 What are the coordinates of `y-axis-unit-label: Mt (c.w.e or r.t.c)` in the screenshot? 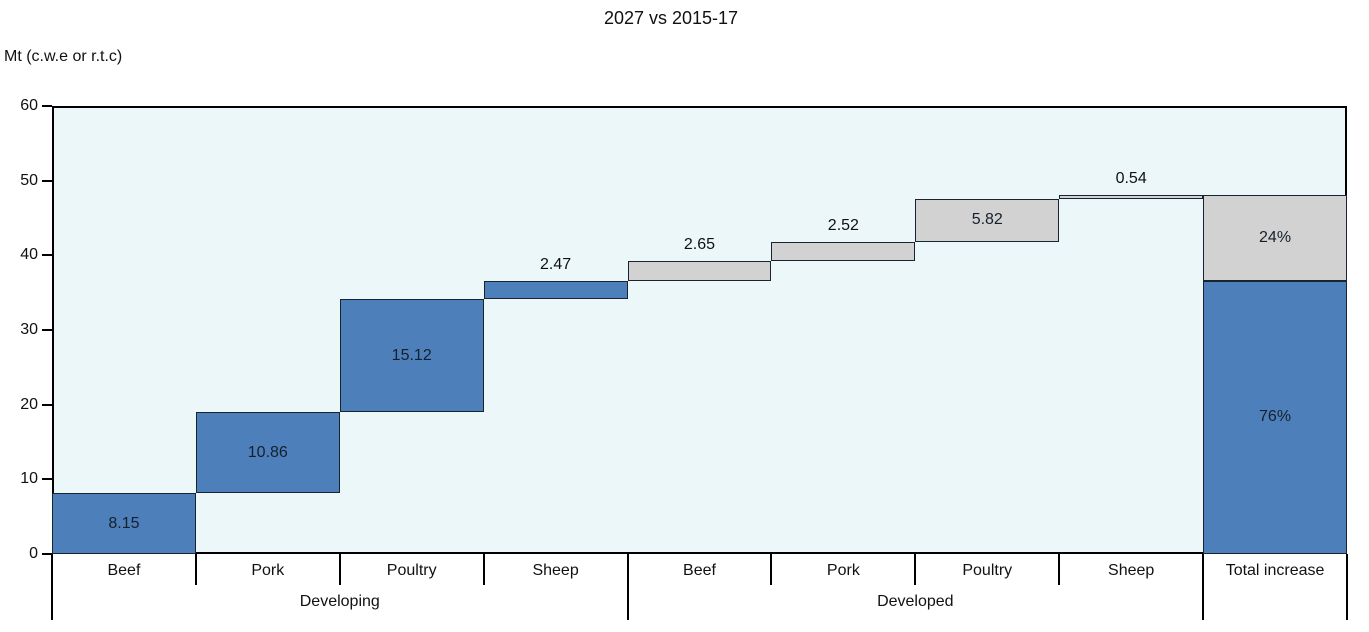 It's located at (63, 56).